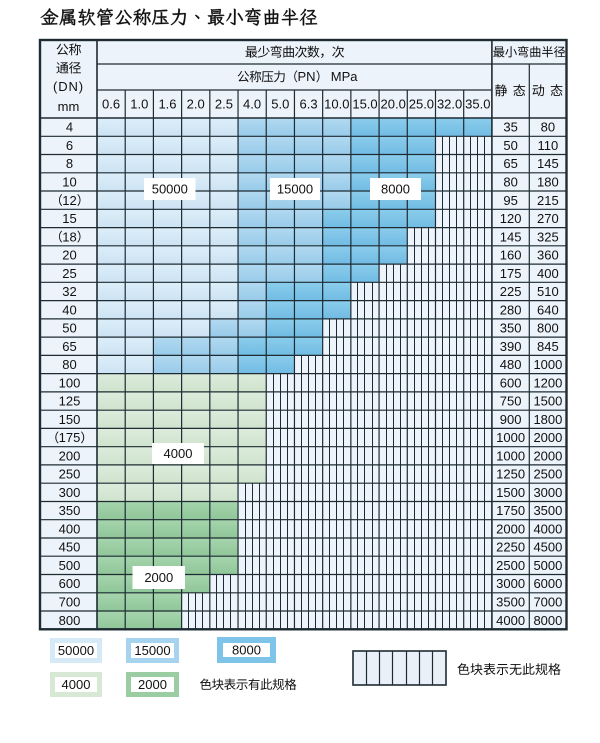 This screenshot has height=743, width=600. What do you see at coordinates (511, 419) in the screenshot?
I see `svg-text: 900` at bounding box center [511, 419].